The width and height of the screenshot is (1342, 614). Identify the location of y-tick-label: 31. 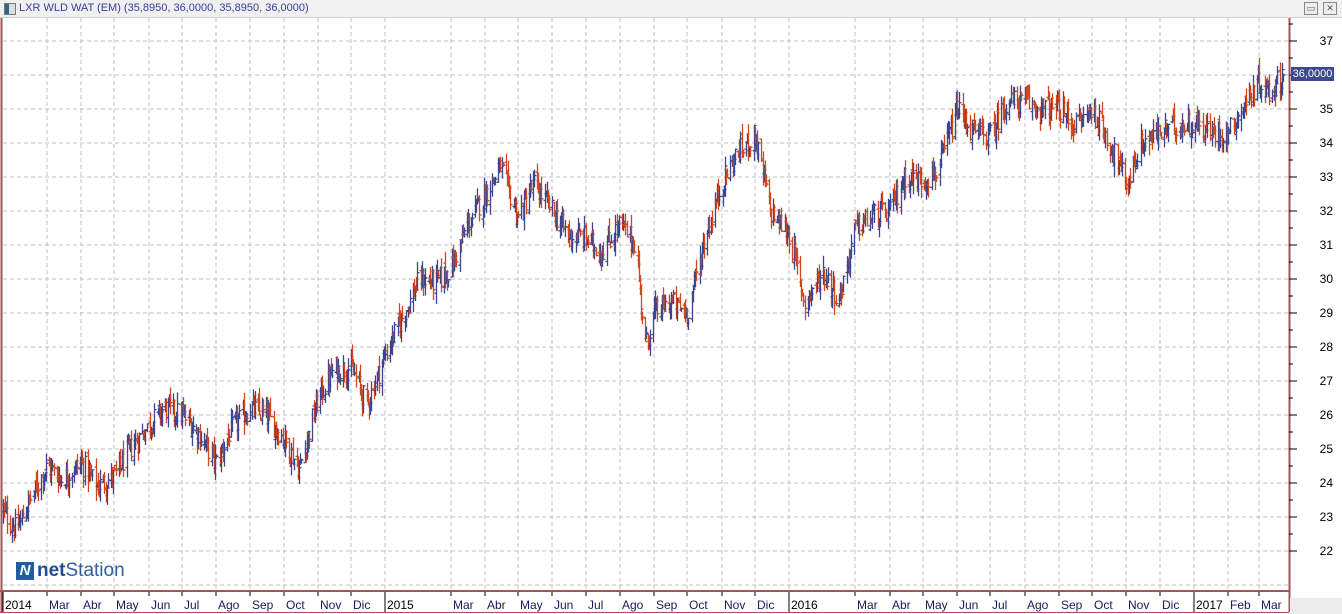
(1327, 245).